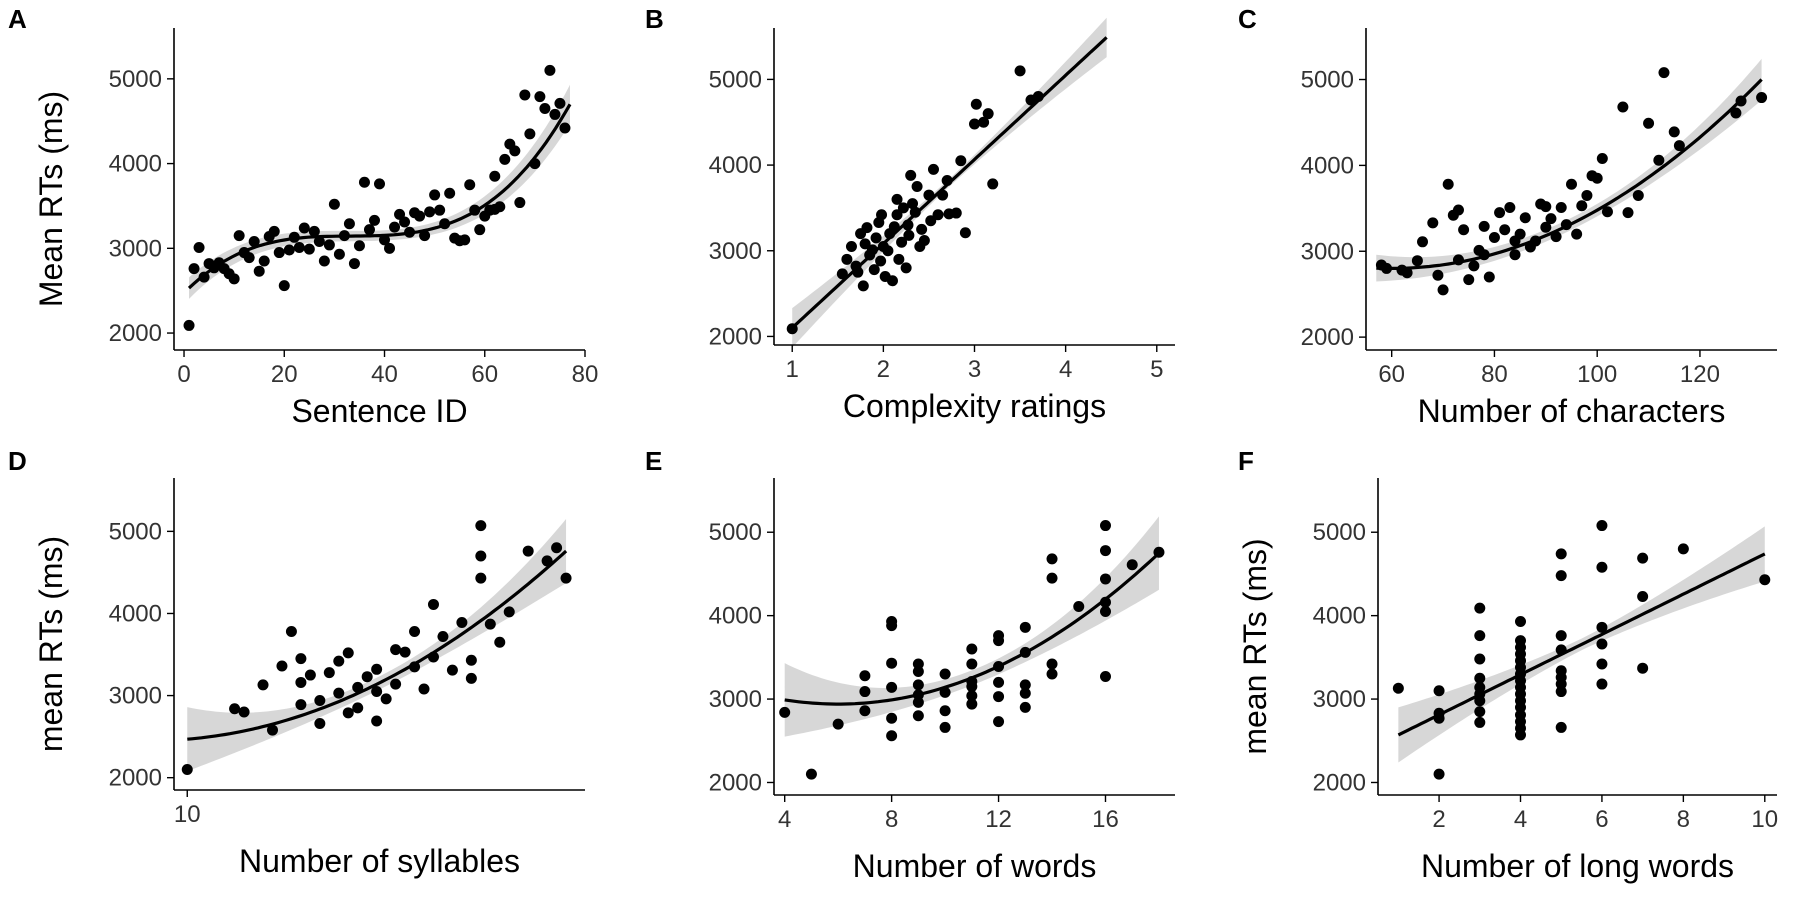 The image size is (1800, 904). Describe the element at coordinates (1597, 374) in the screenshot. I see `x-tick-label: 100` at that location.